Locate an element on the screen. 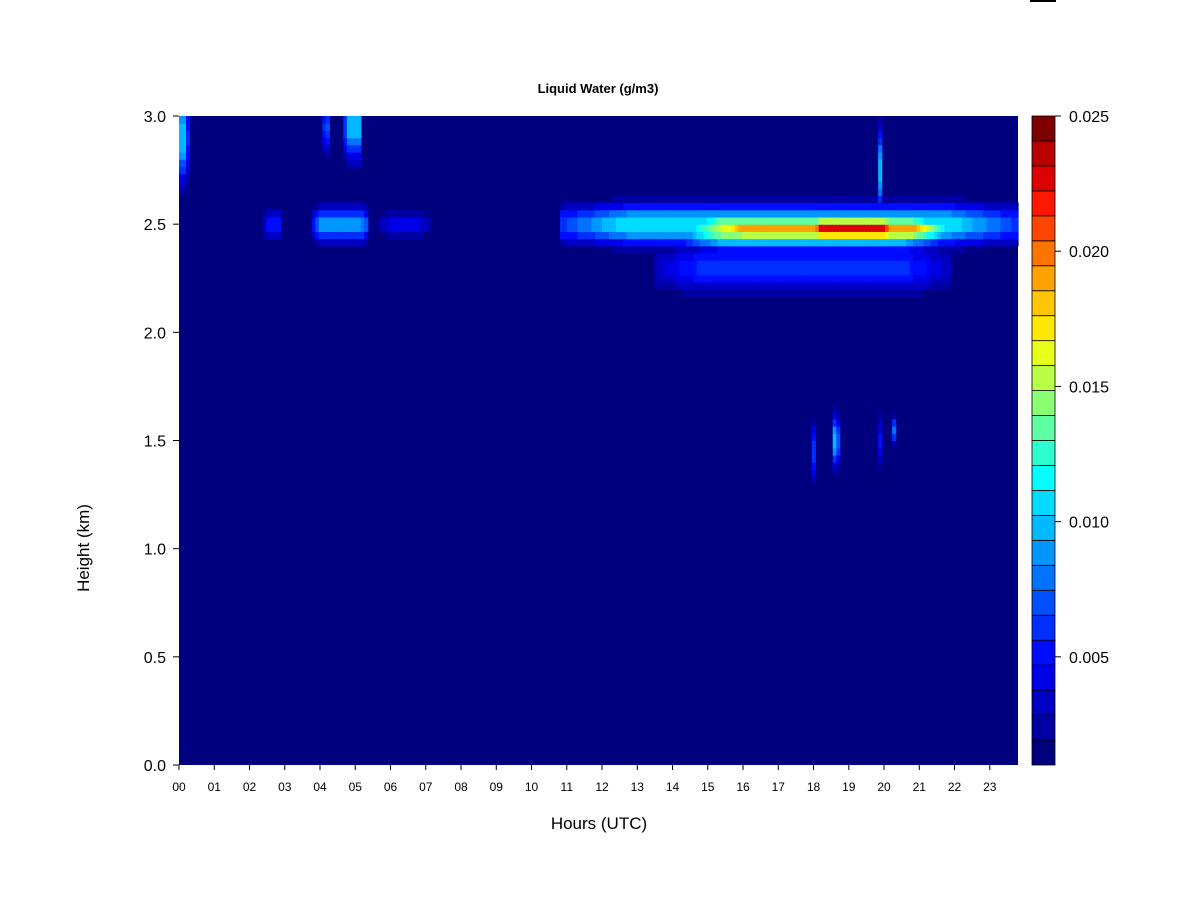  x-tick-label: 02 is located at coordinates (250, 787).